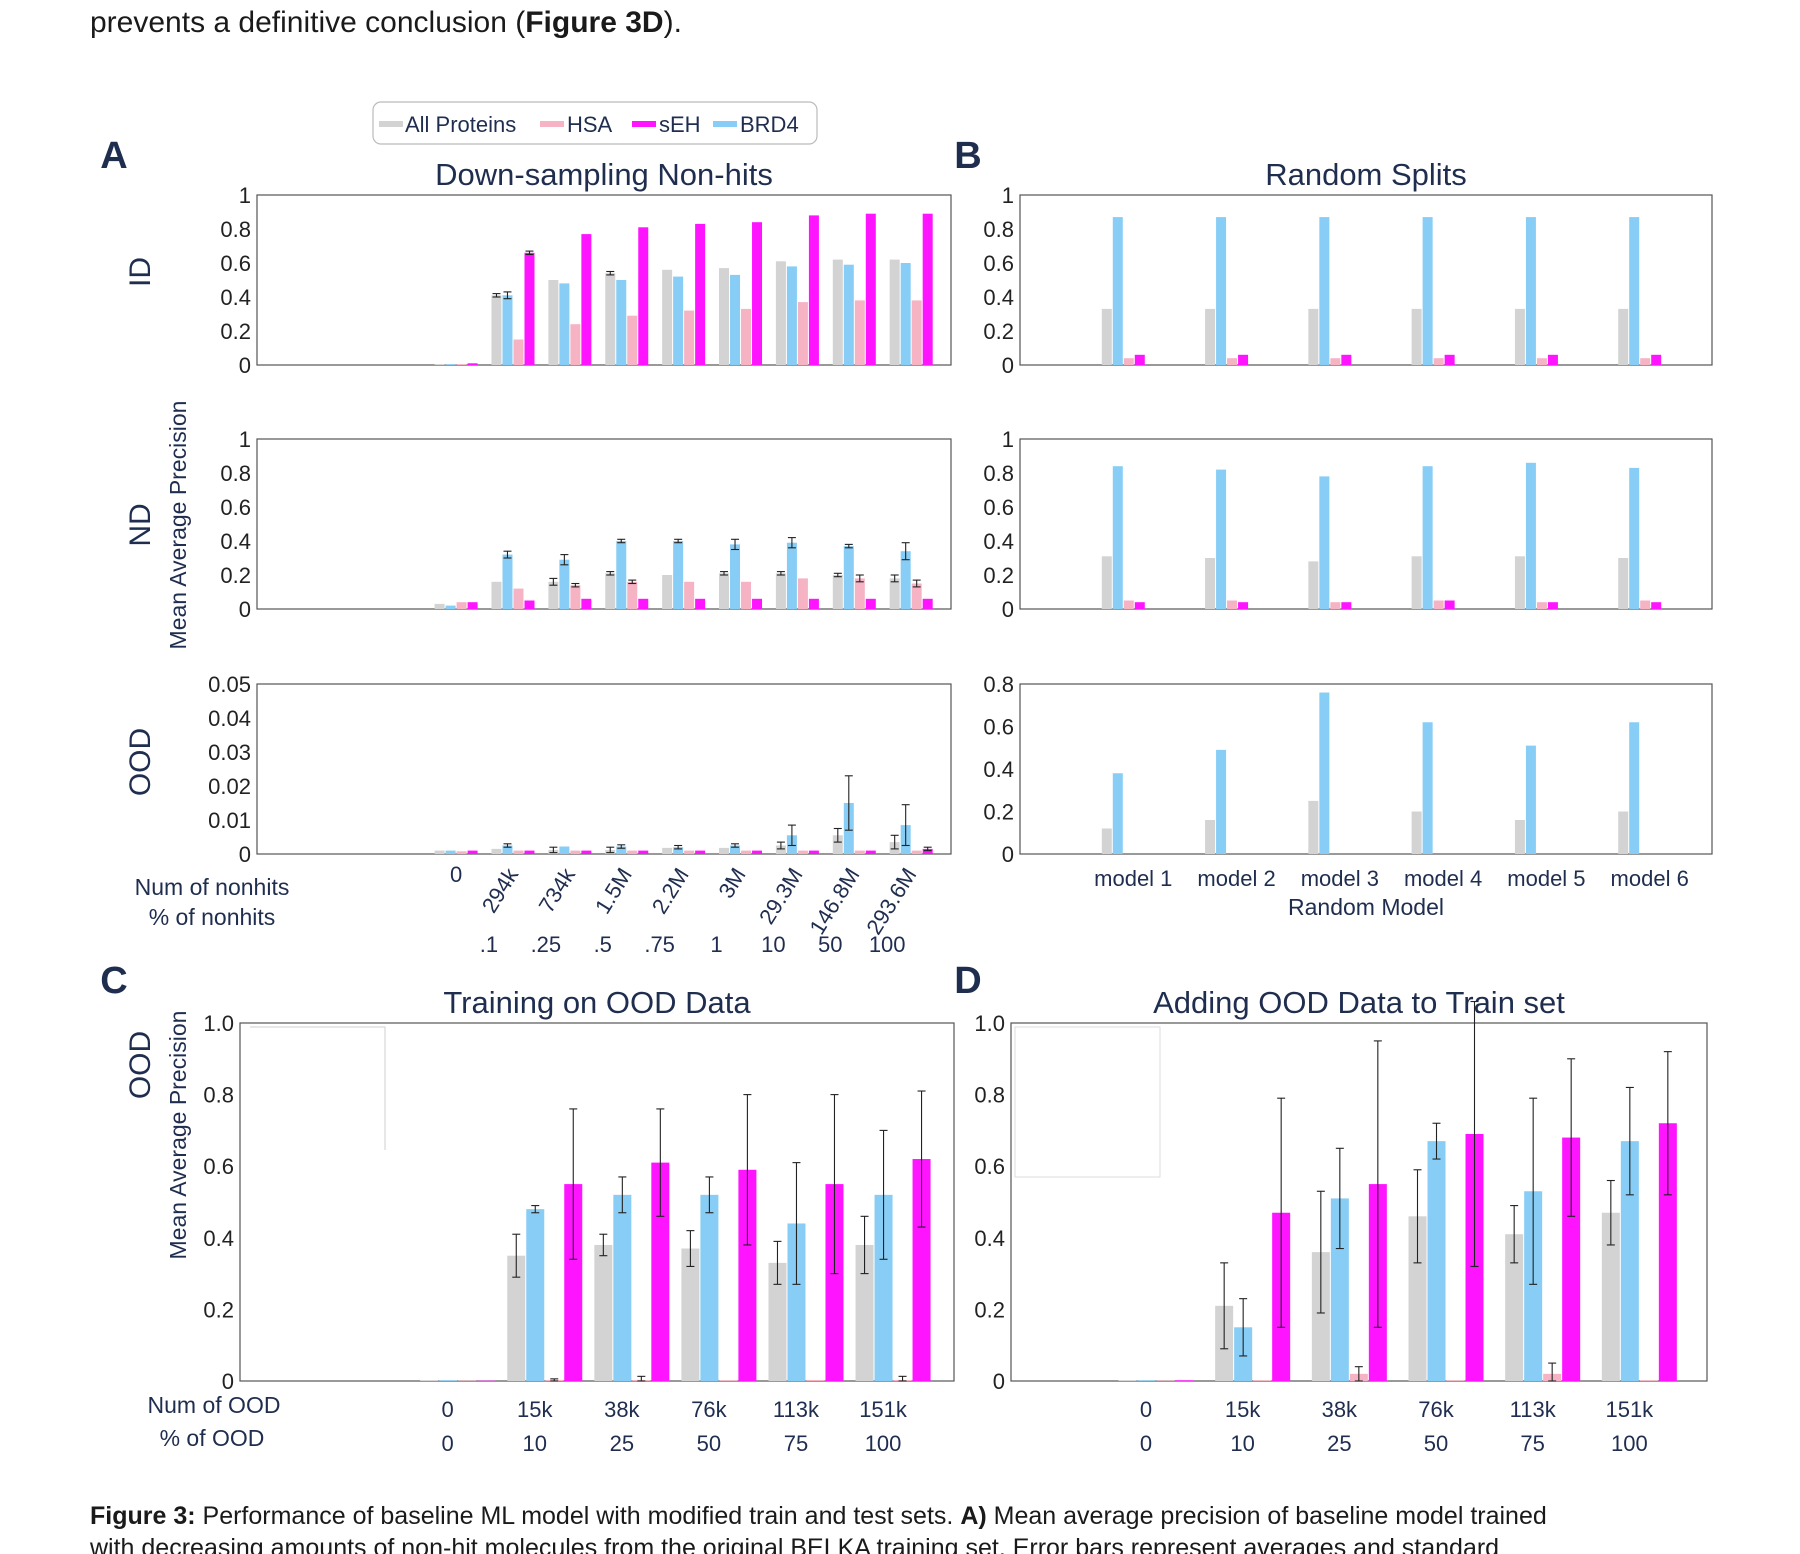 This screenshot has height=1554, width=1800. What do you see at coordinates (1243, 1409) in the screenshot?
I see `x-tick-num-ood: 15k` at bounding box center [1243, 1409].